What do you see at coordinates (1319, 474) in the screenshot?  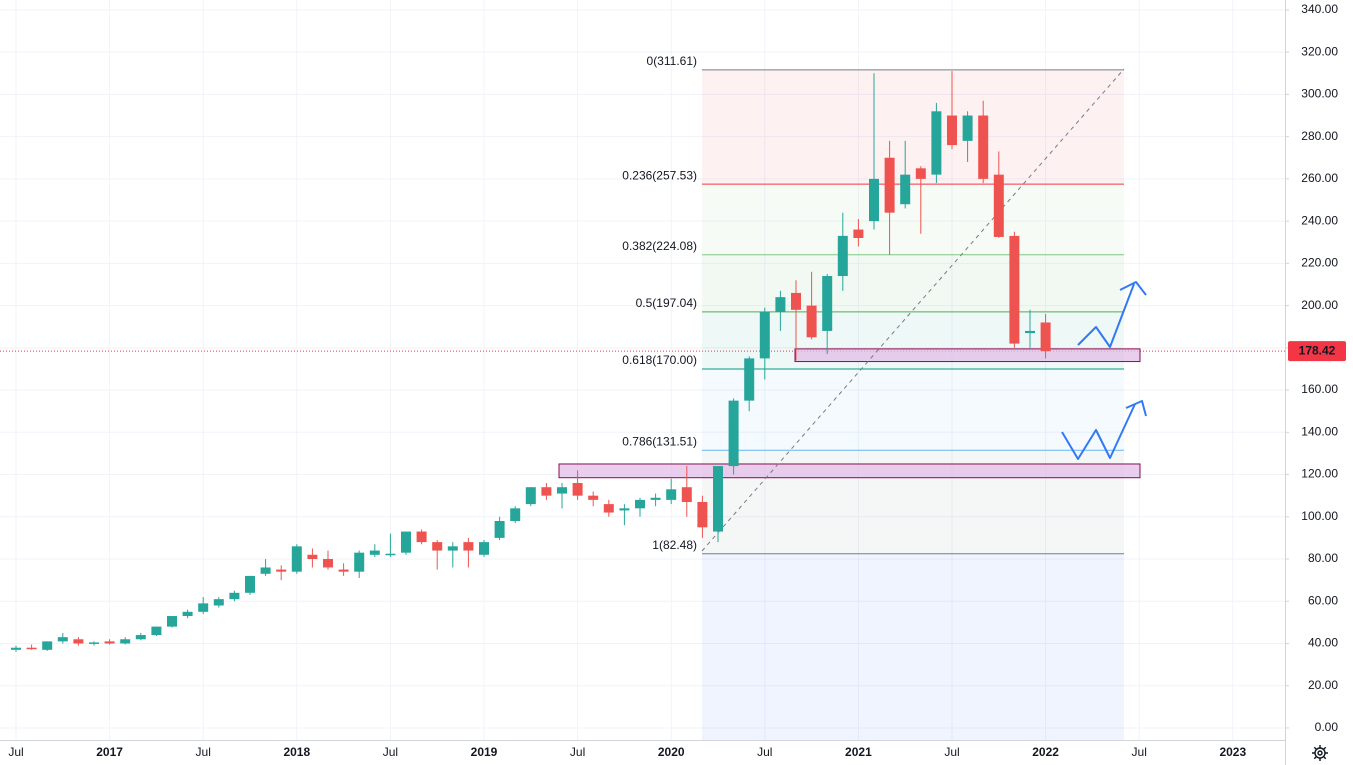 I see `y-tick-label: 120.00` at bounding box center [1319, 474].